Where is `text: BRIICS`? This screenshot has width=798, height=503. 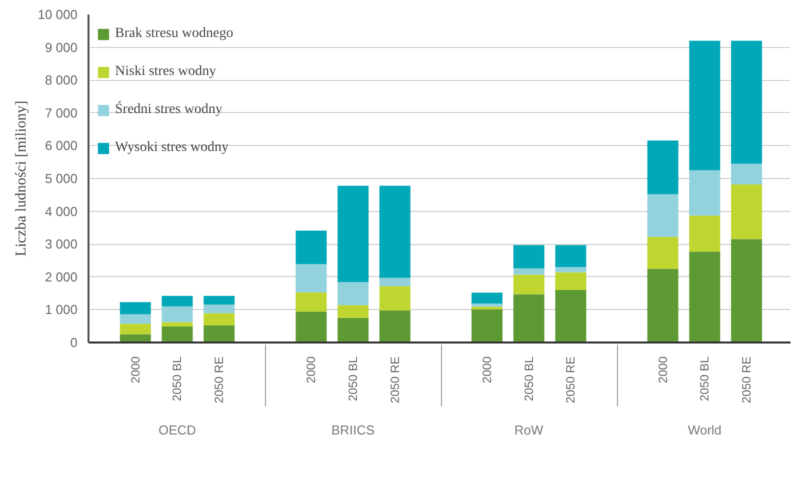 text: BRIICS is located at coordinates (353, 430).